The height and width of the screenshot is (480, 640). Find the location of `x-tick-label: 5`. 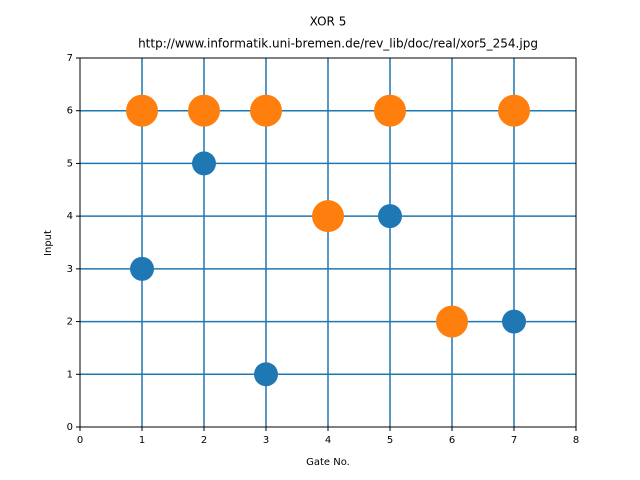

x-tick-label: 5 is located at coordinates (390, 440).